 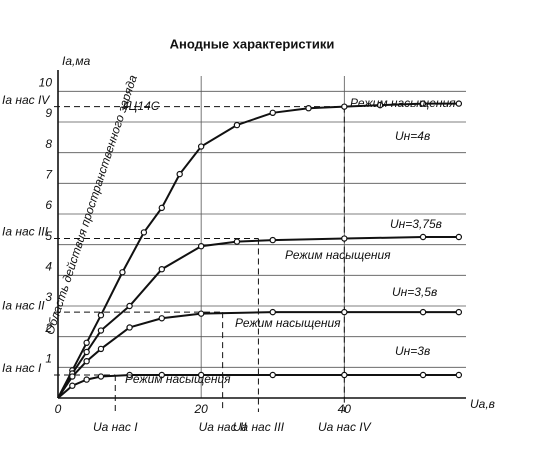 I want to click on saturation-y-label: Iа нас III, so click(x=25, y=232).